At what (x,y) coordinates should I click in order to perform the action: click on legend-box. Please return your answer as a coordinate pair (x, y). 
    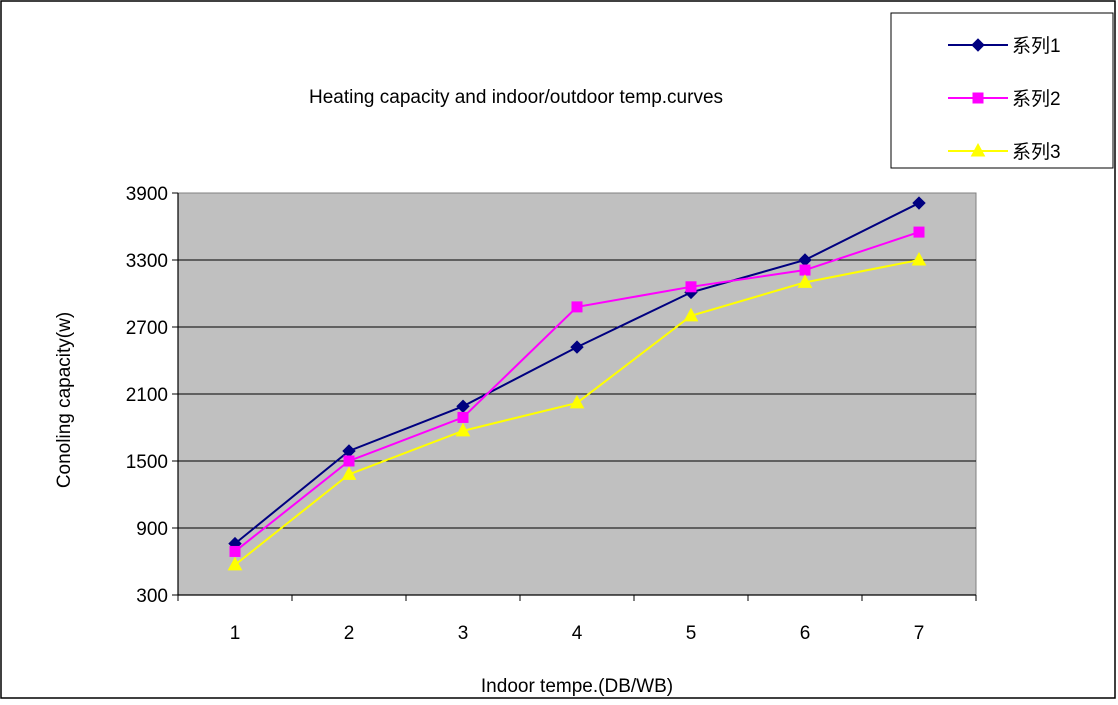
    Looking at the image, I should click on (1002, 90).